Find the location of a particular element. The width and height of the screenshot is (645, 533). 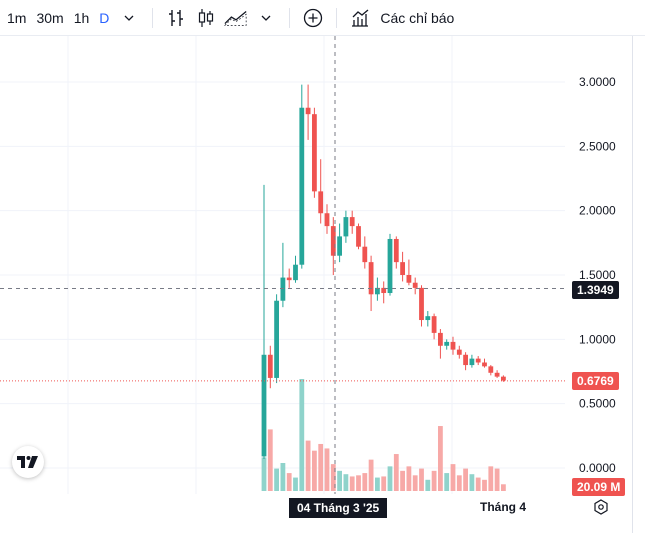

y-tick-label: 3.0000 is located at coordinates (597, 82).